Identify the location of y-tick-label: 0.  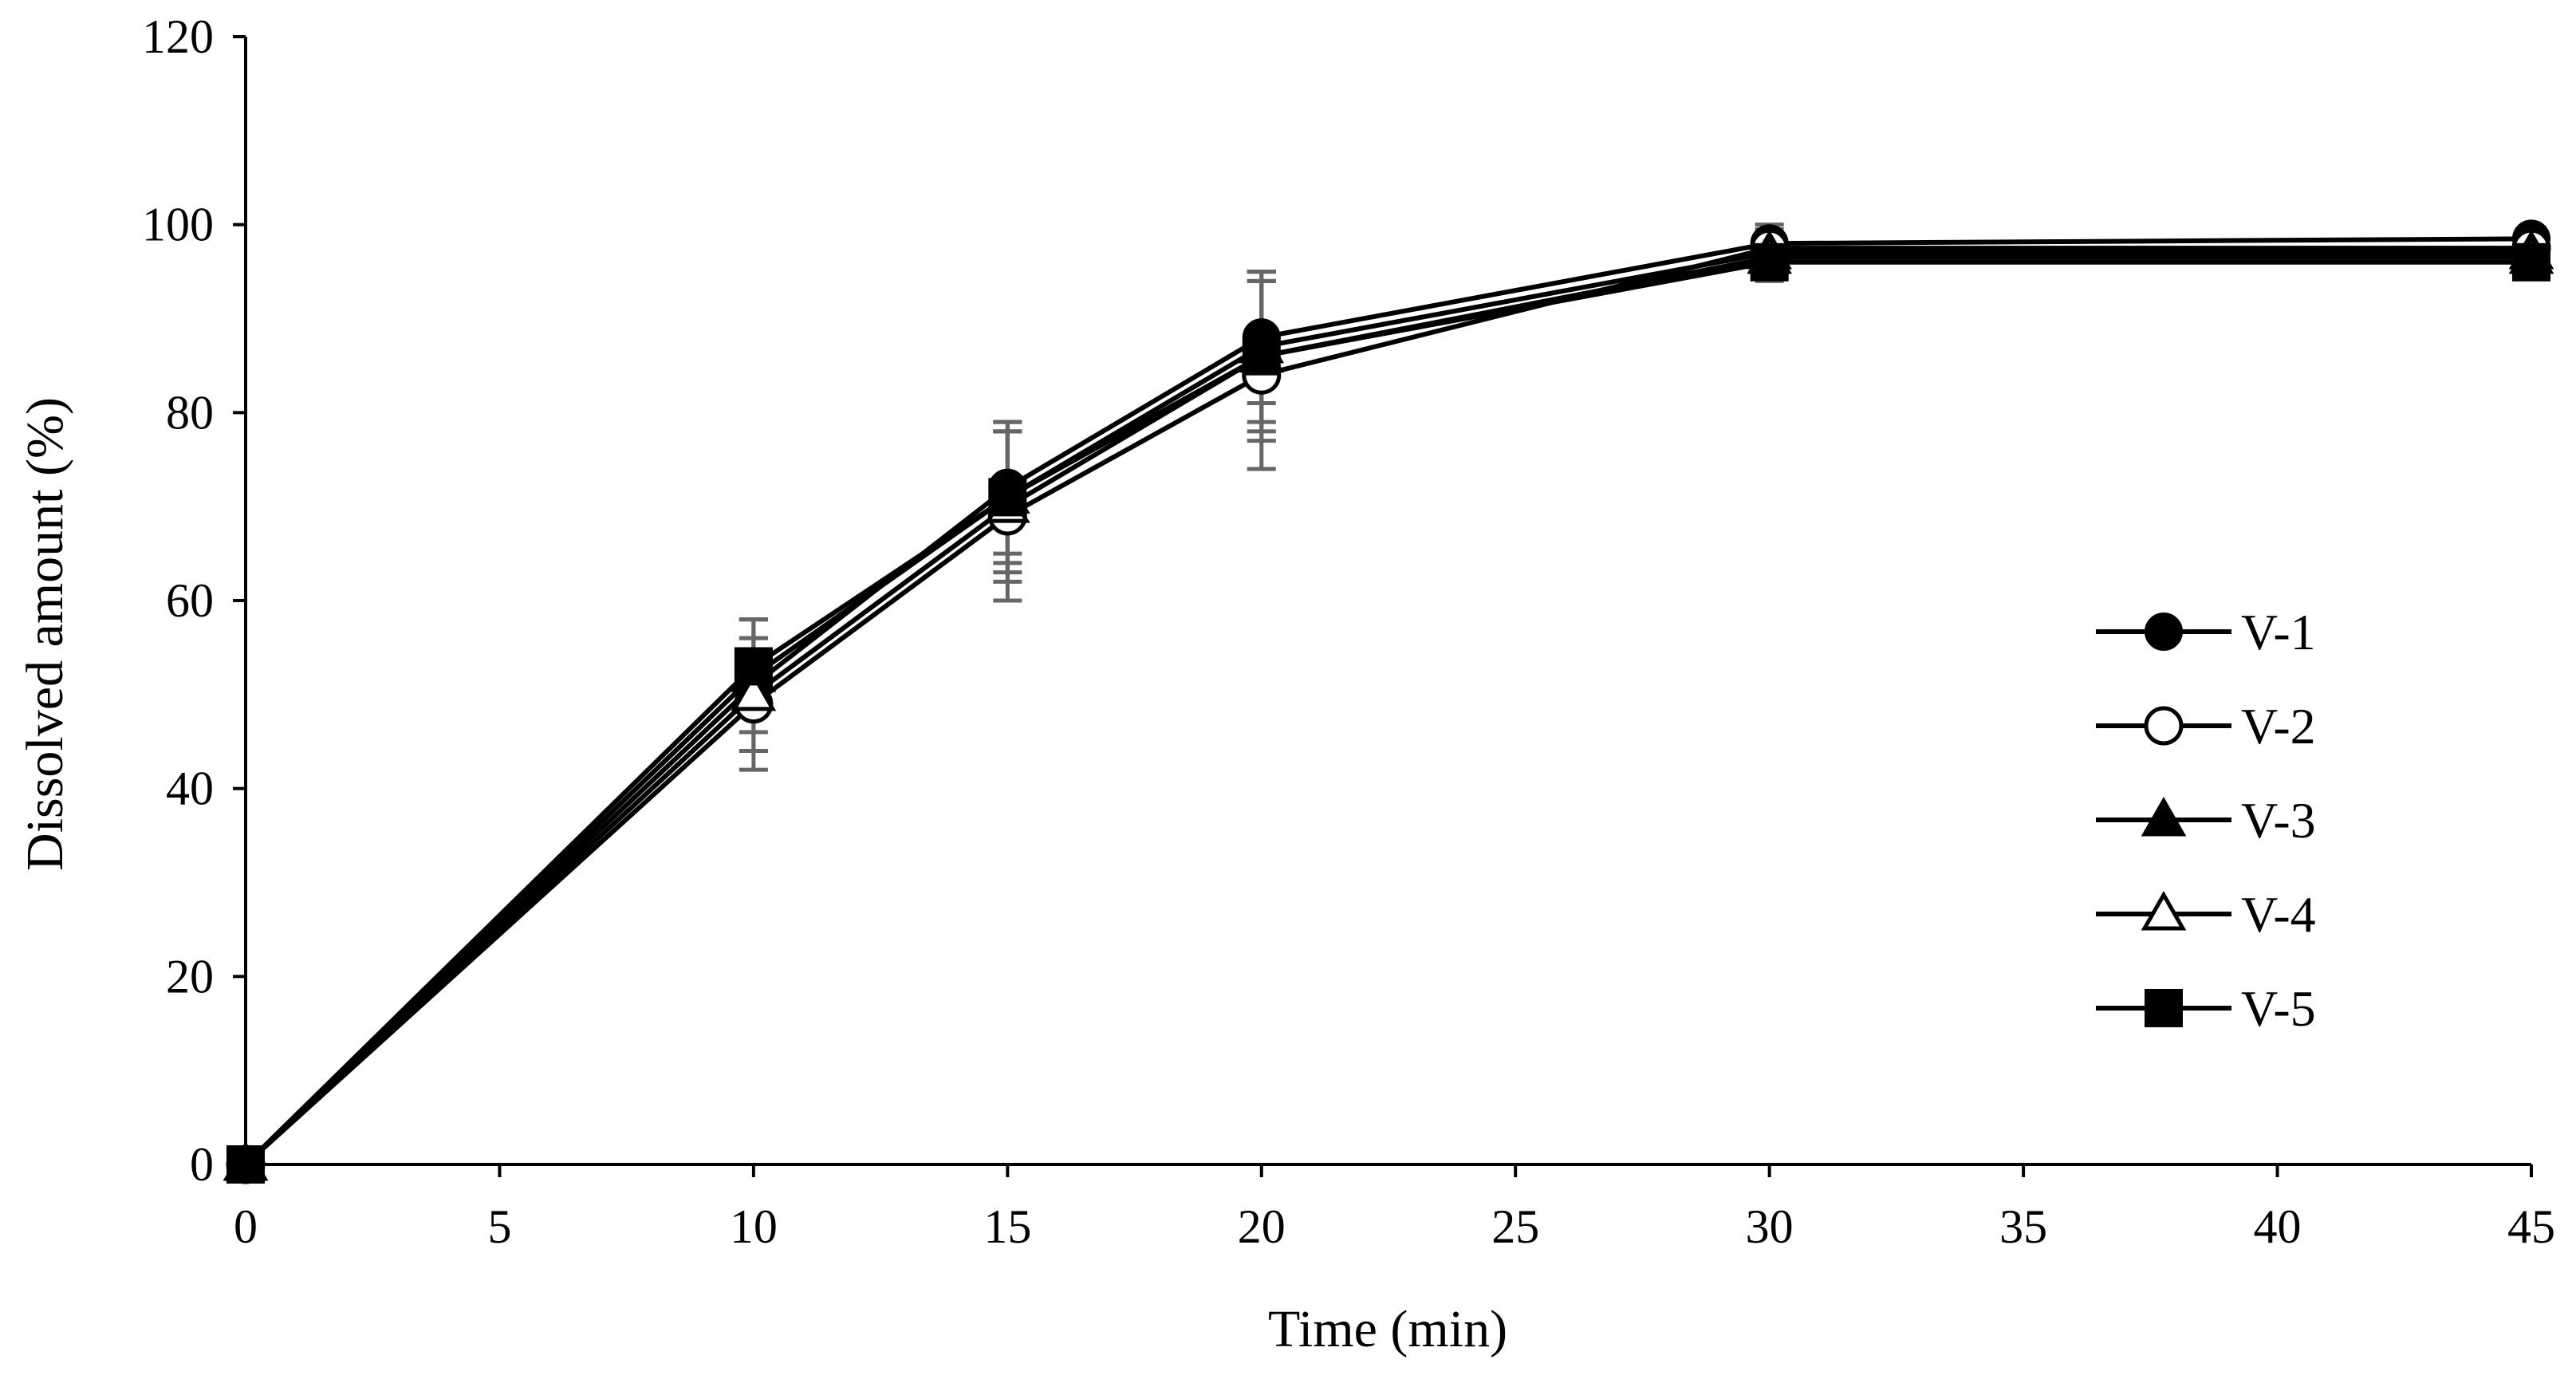
(202, 1164).